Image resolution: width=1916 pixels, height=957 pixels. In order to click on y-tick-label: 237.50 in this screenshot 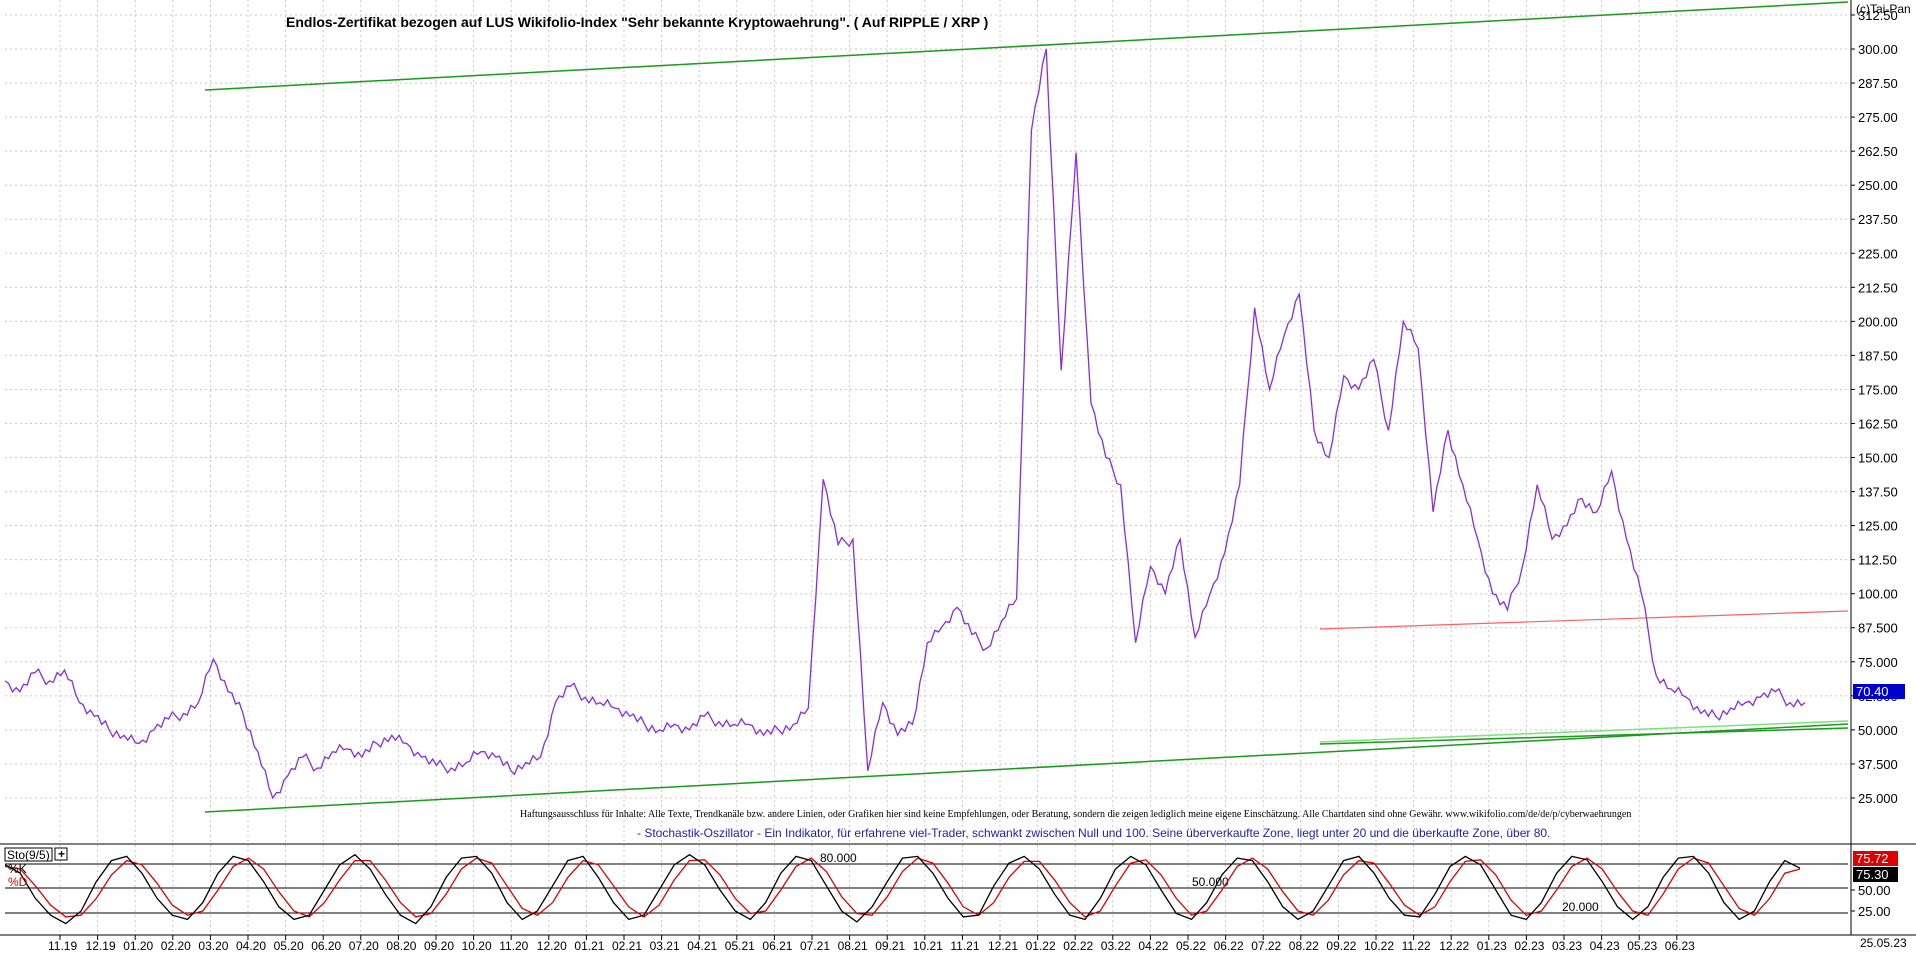, I will do `click(1878, 219)`.